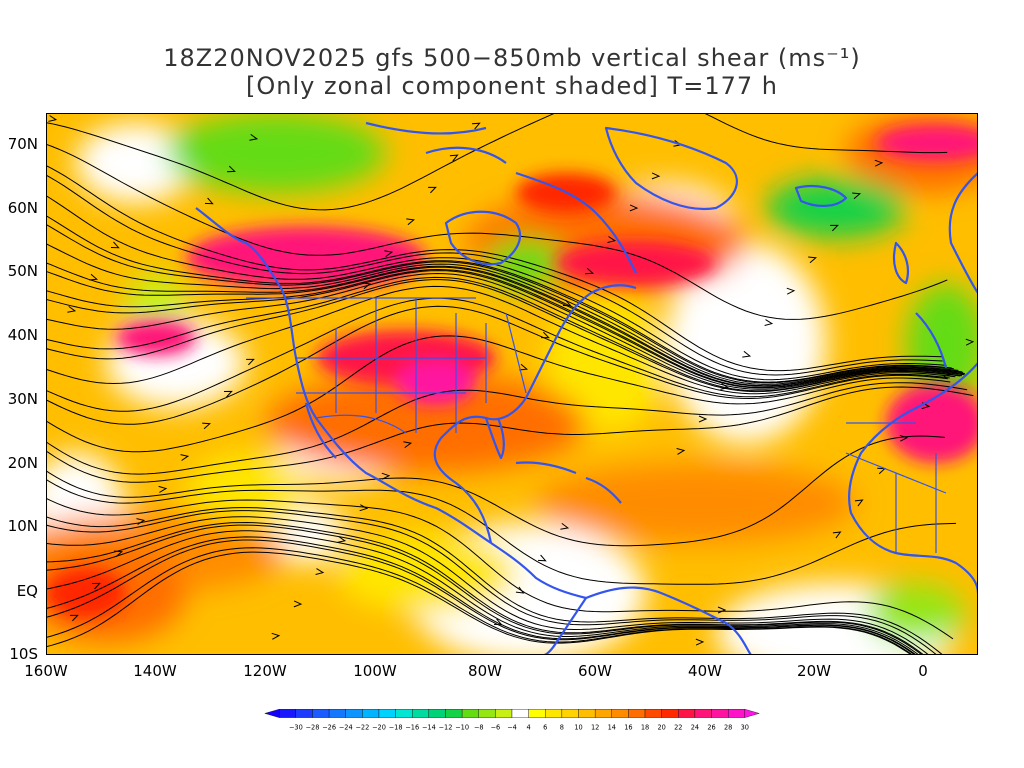  Describe the element at coordinates (545, 728) in the screenshot. I see `colorbar-label: 6` at that location.